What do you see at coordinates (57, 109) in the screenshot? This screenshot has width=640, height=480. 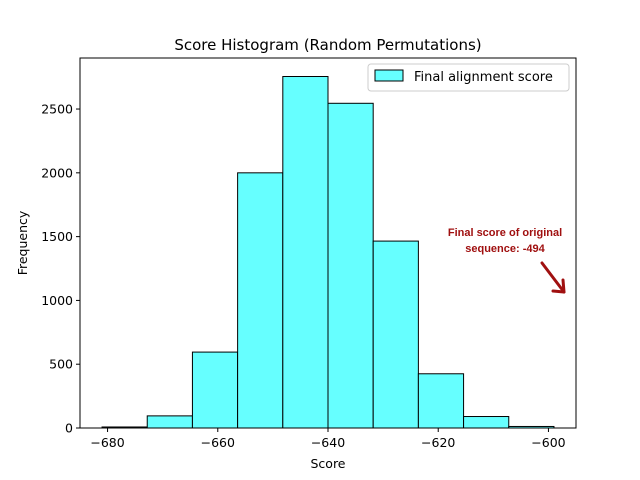 I see `y-tick-label: 2500` at bounding box center [57, 109].